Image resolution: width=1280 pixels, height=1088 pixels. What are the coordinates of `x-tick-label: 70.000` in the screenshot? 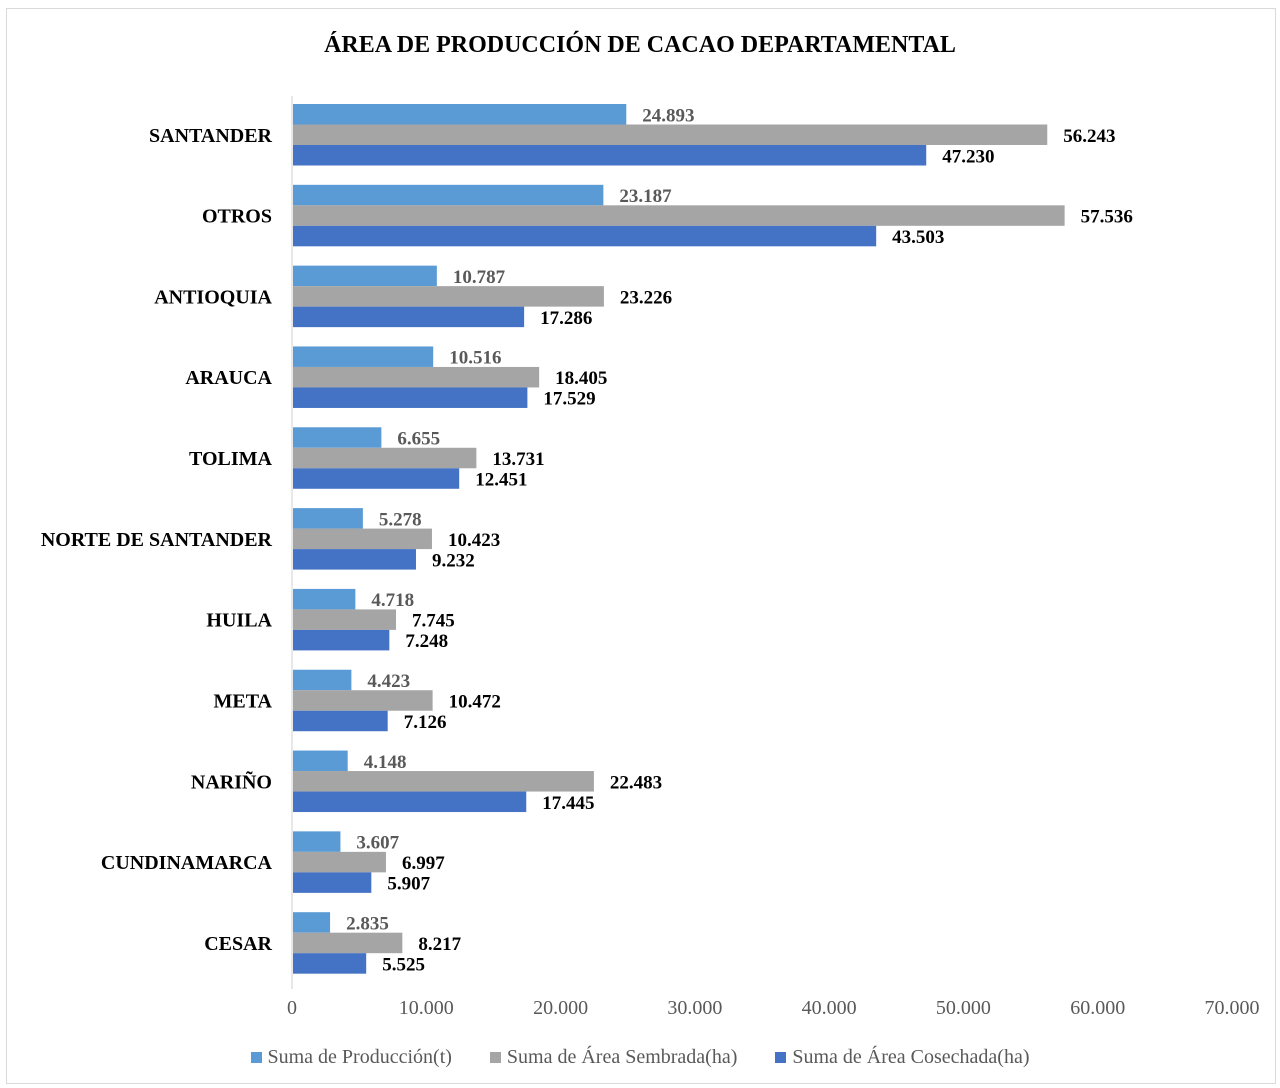 It's located at (1232, 1008).